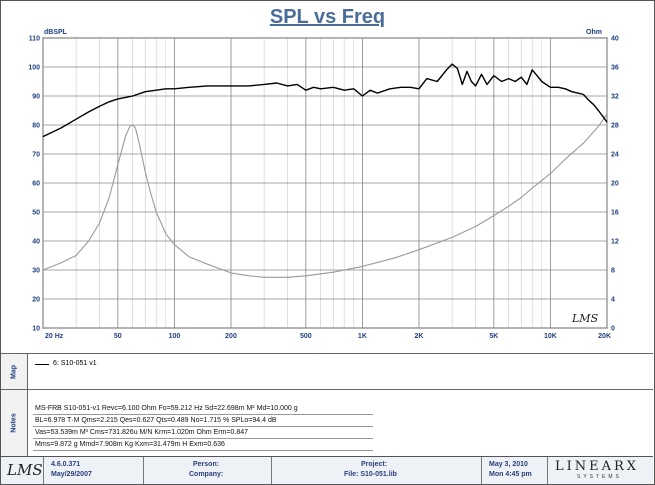 The height and width of the screenshot is (485, 655). What do you see at coordinates (36, 300) in the screenshot?
I see `y-left-tick-label: 20` at bounding box center [36, 300].